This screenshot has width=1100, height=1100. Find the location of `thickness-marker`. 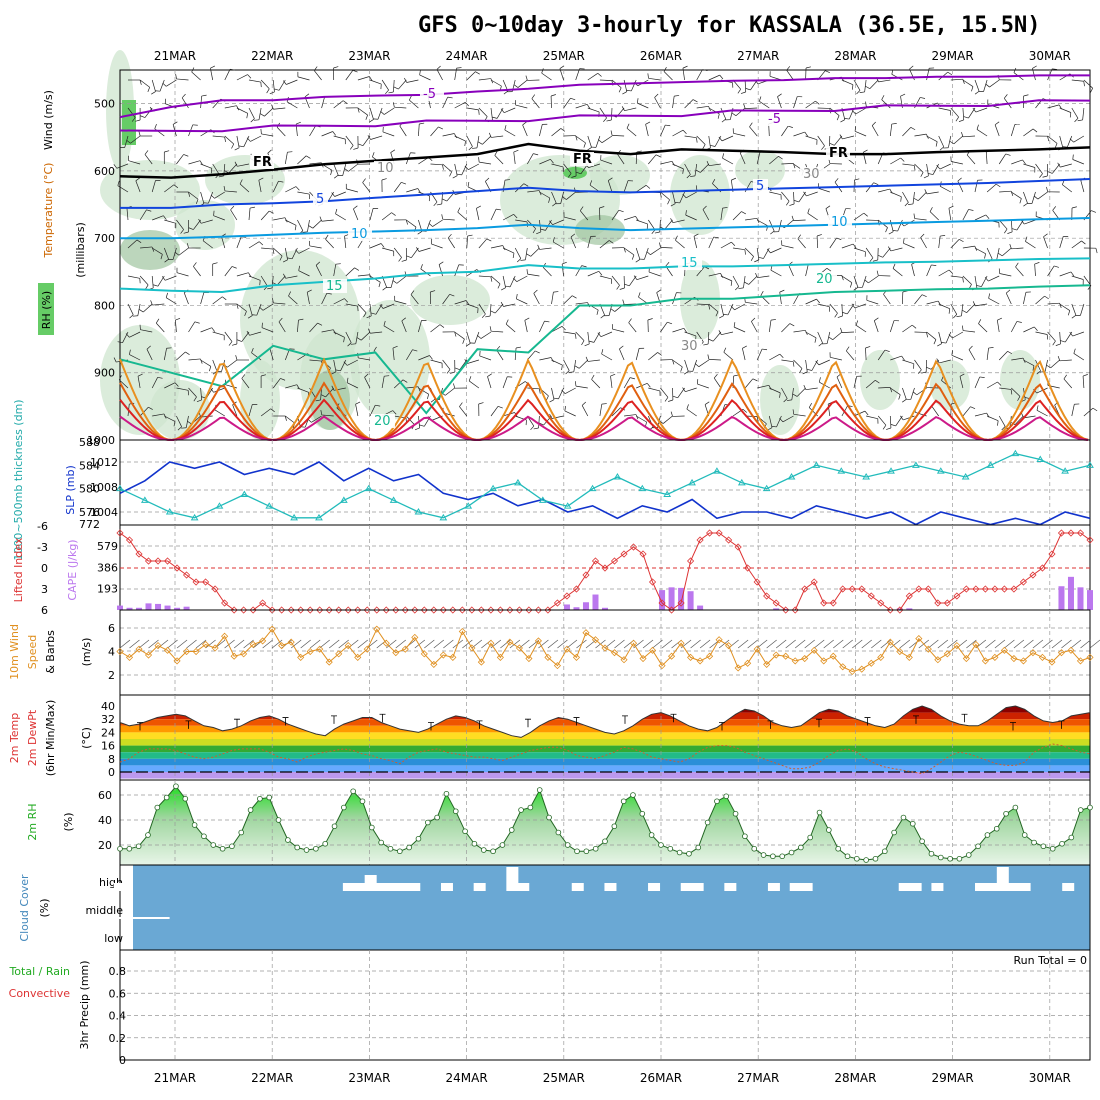

thickness-marker is located at coordinates (319, 517).